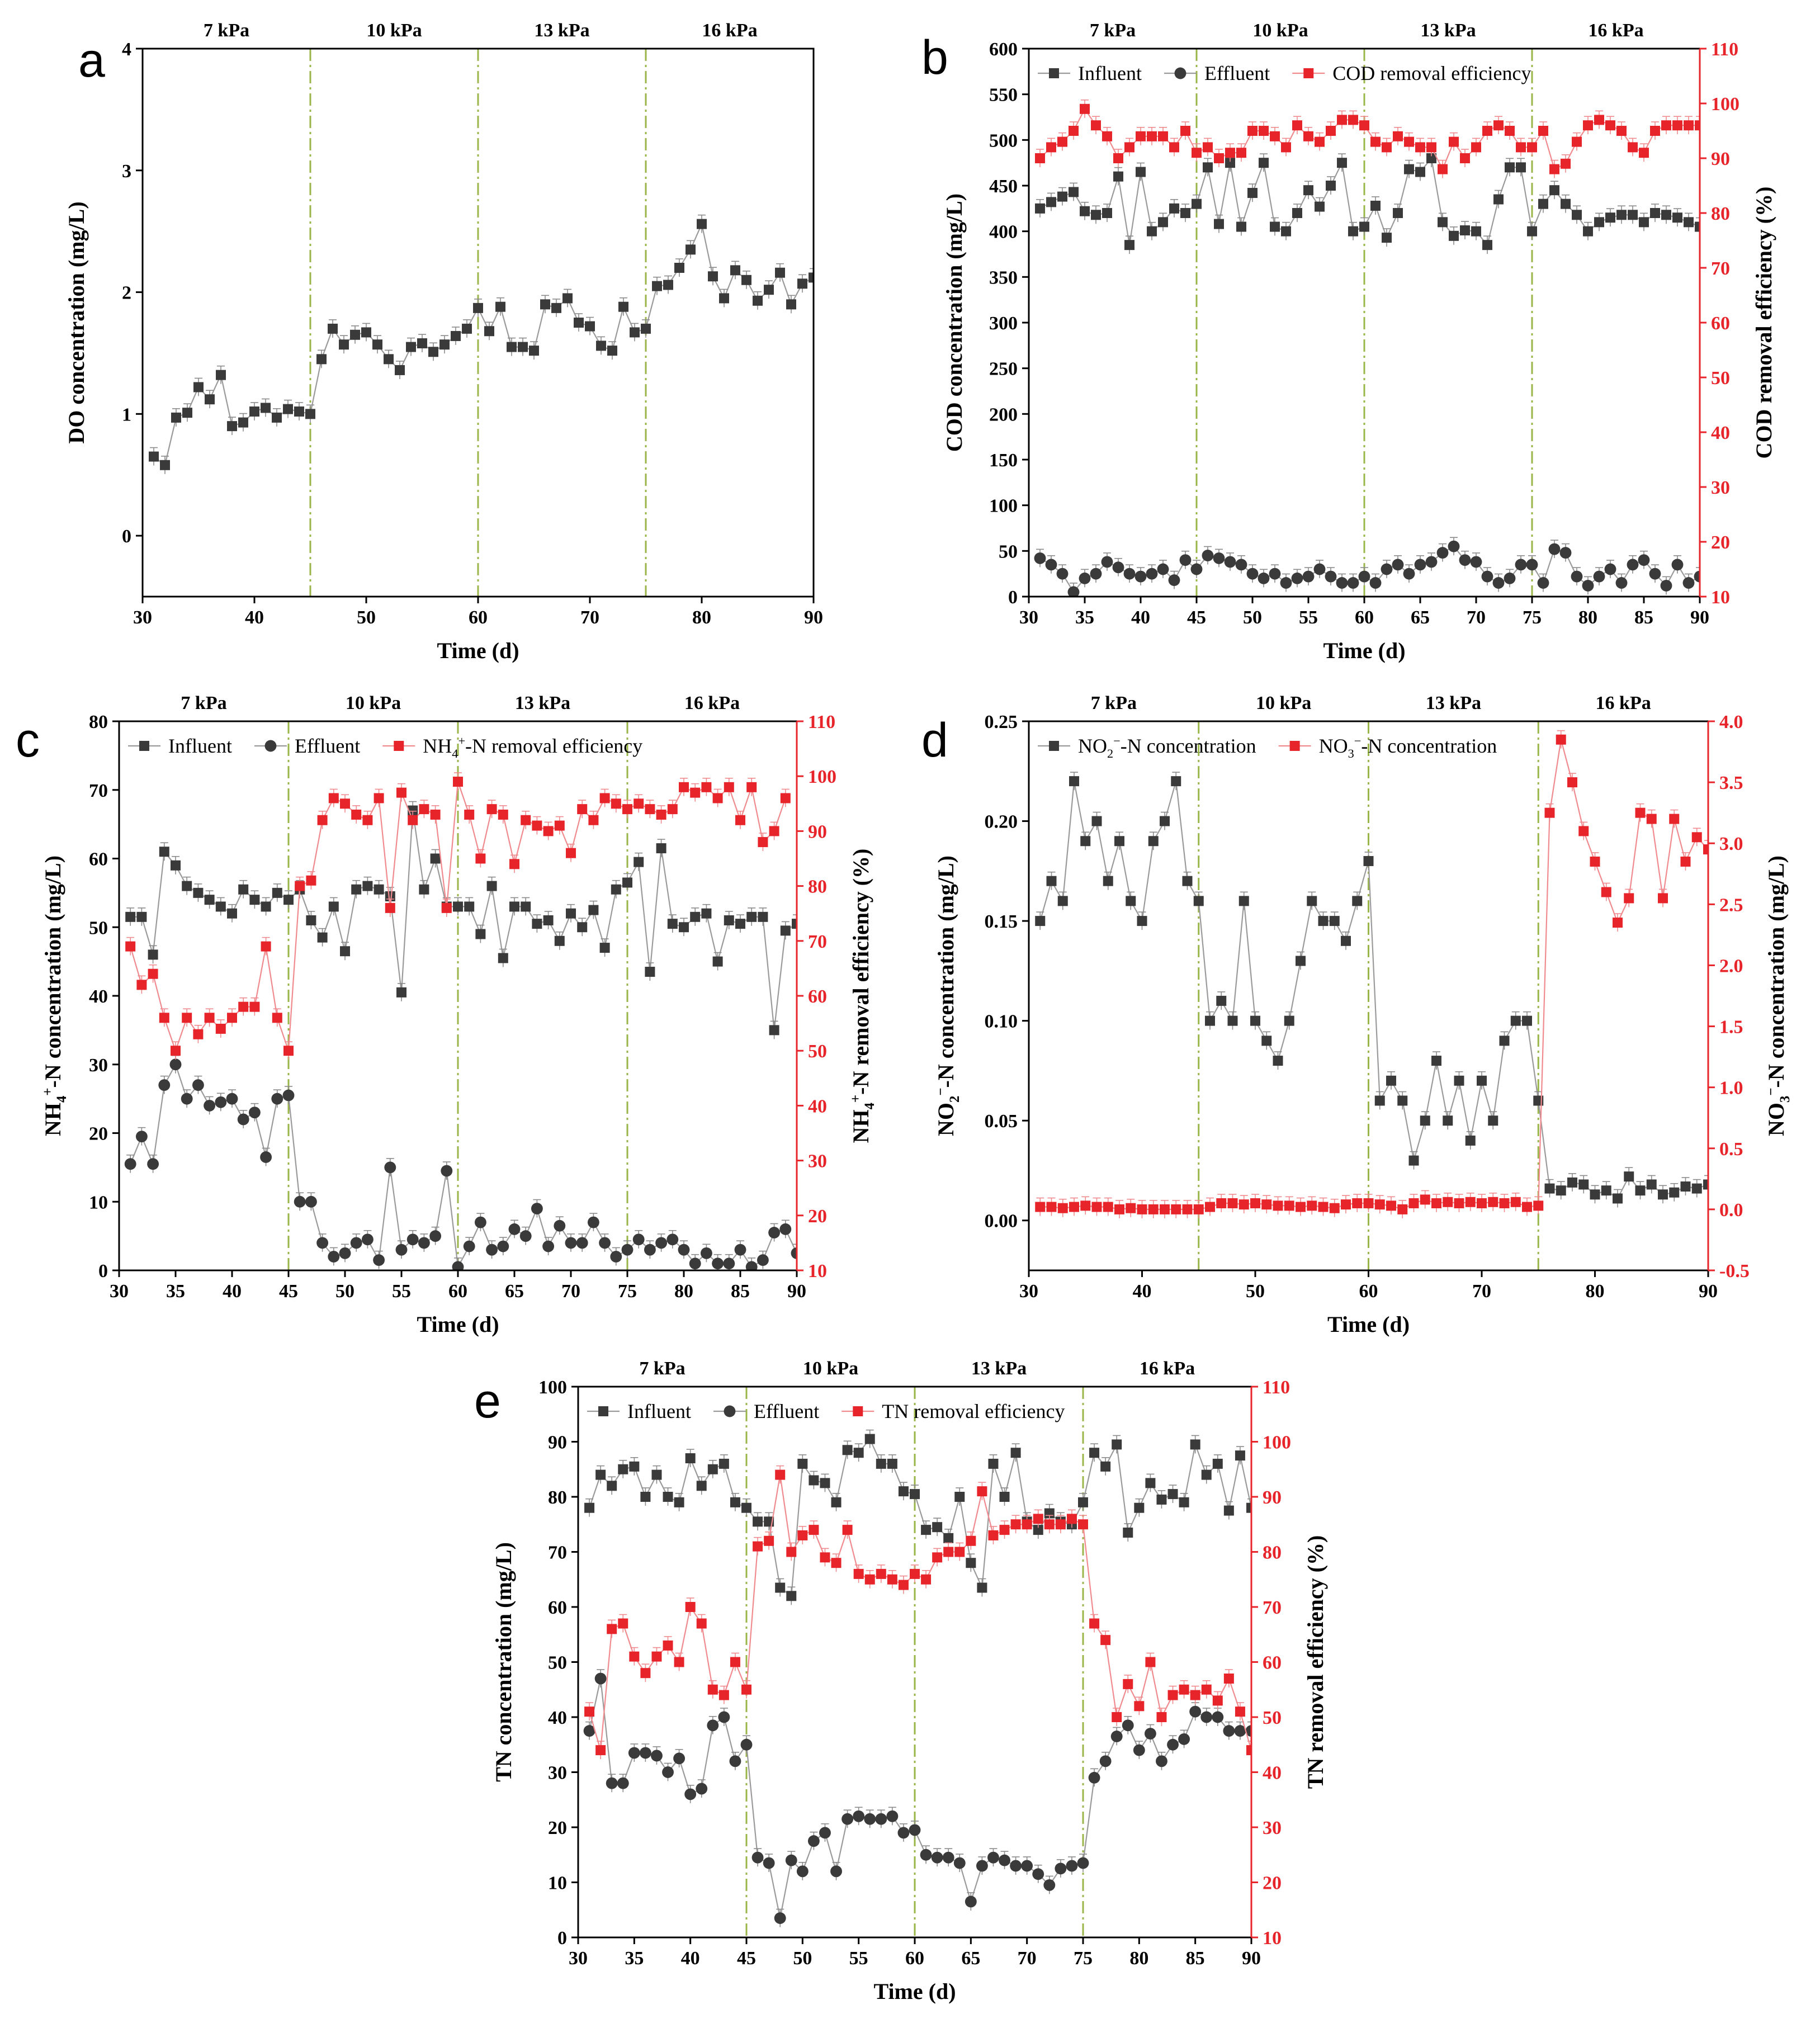  I want to click on y-tick-label: 80, so click(557, 1497).